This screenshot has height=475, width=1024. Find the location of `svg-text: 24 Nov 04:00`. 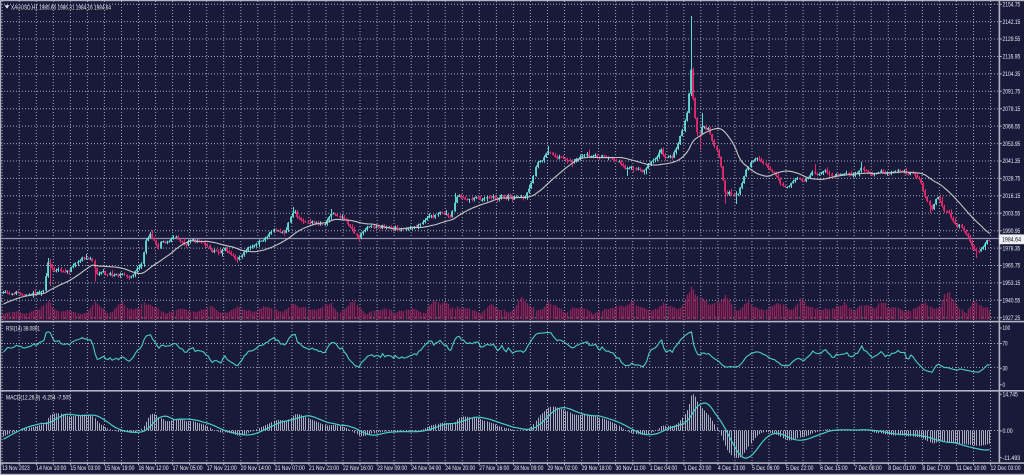

svg-text: 24 Nov 04:00 is located at coordinates (426, 468).